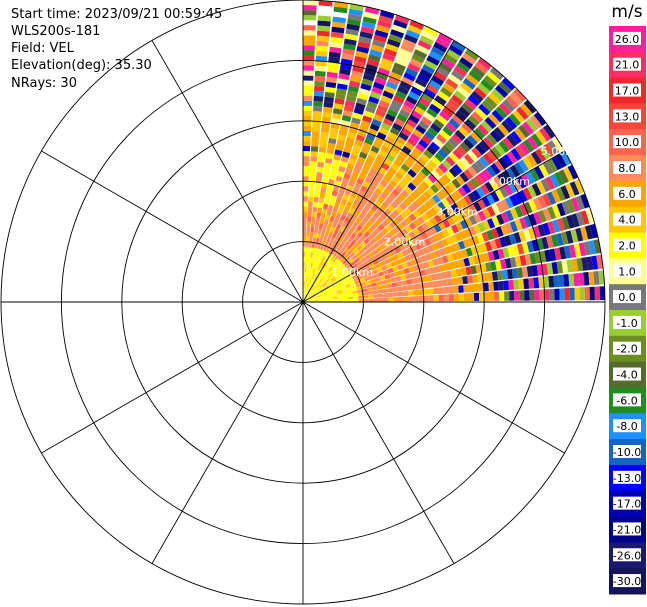 The height and width of the screenshot is (607, 647). What do you see at coordinates (627, 39) in the screenshot?
I see `colorbar-tick-label: 26.0` at bounding box center [627, 39].